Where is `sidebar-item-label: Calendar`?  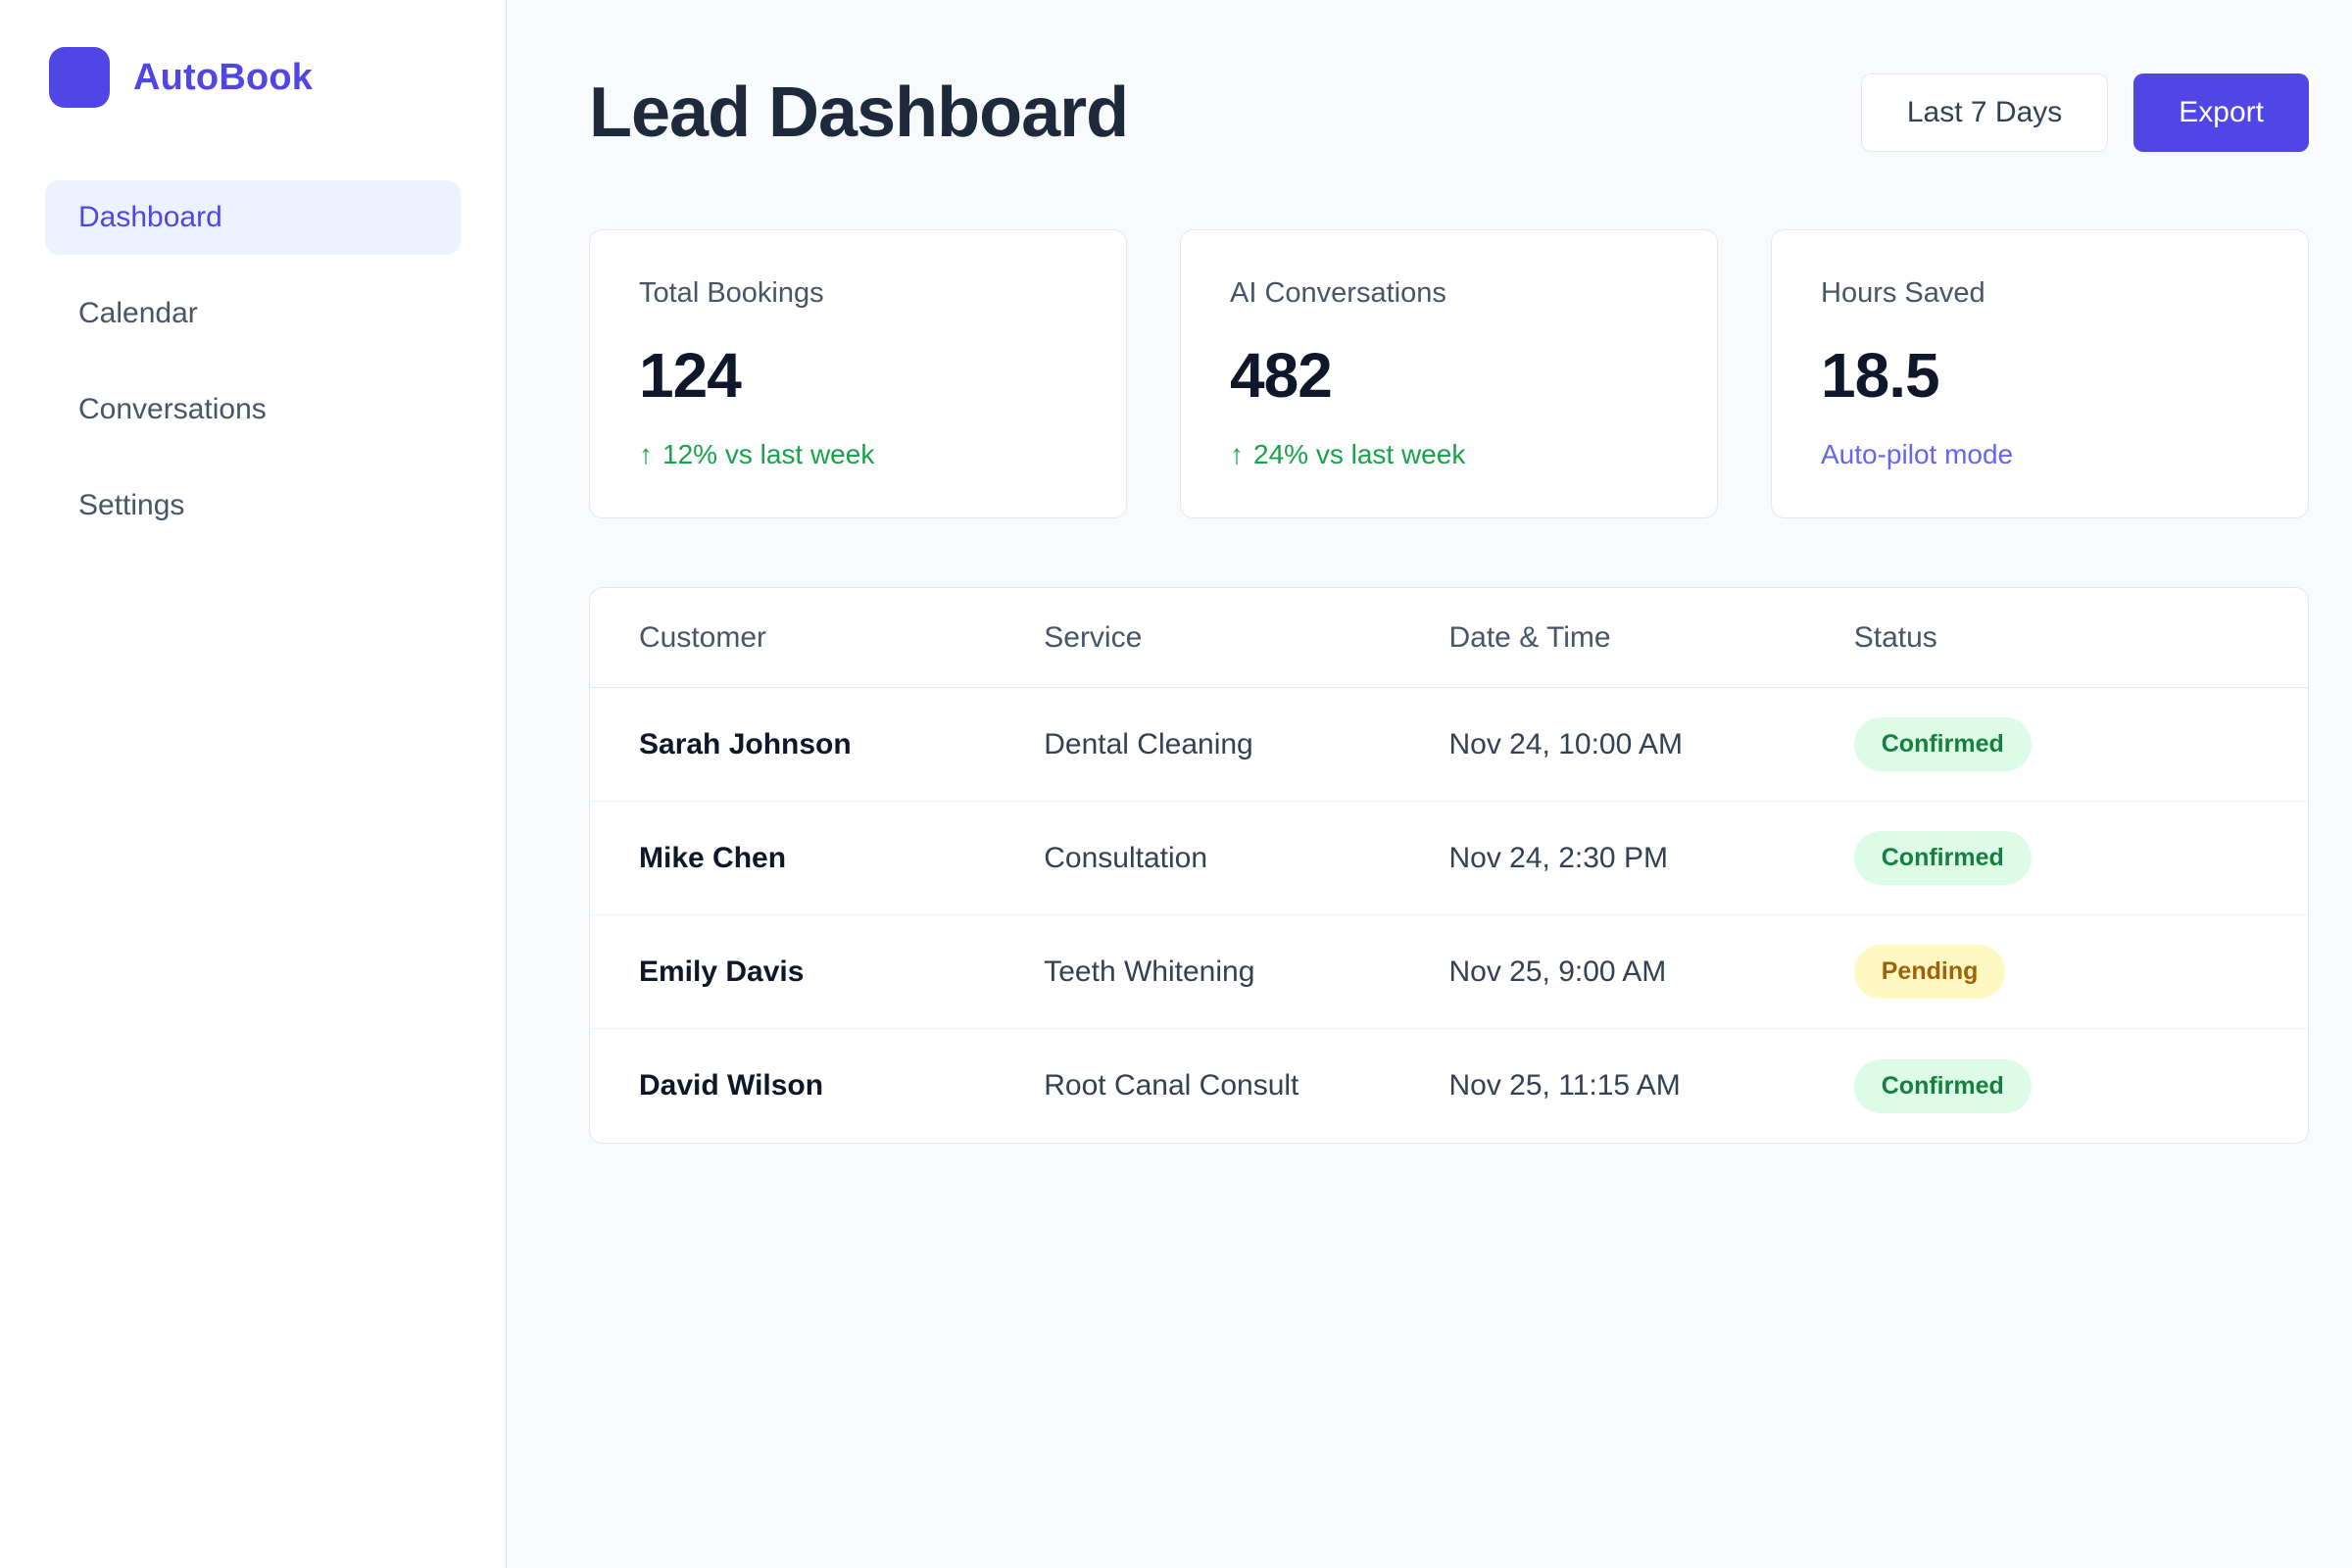 sidebar-item-label: Calendar is located at coordinates (138, 313).